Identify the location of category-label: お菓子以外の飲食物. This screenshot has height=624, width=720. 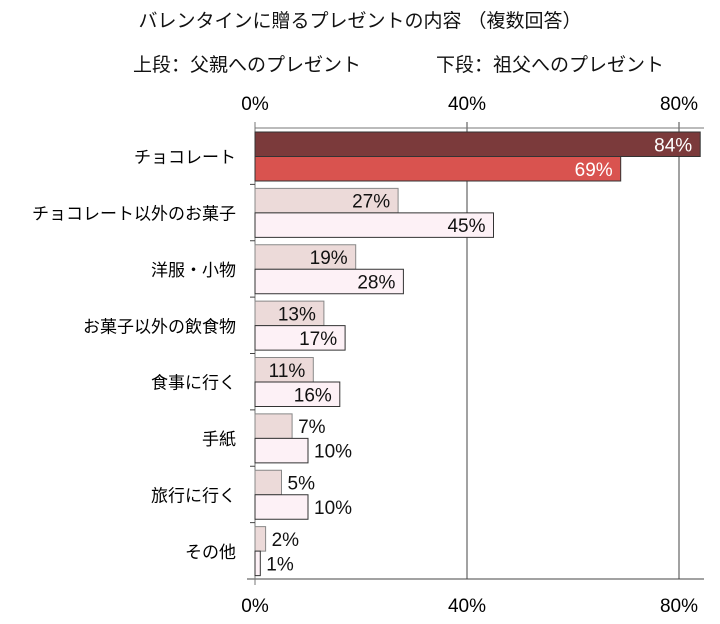
(159, 326).